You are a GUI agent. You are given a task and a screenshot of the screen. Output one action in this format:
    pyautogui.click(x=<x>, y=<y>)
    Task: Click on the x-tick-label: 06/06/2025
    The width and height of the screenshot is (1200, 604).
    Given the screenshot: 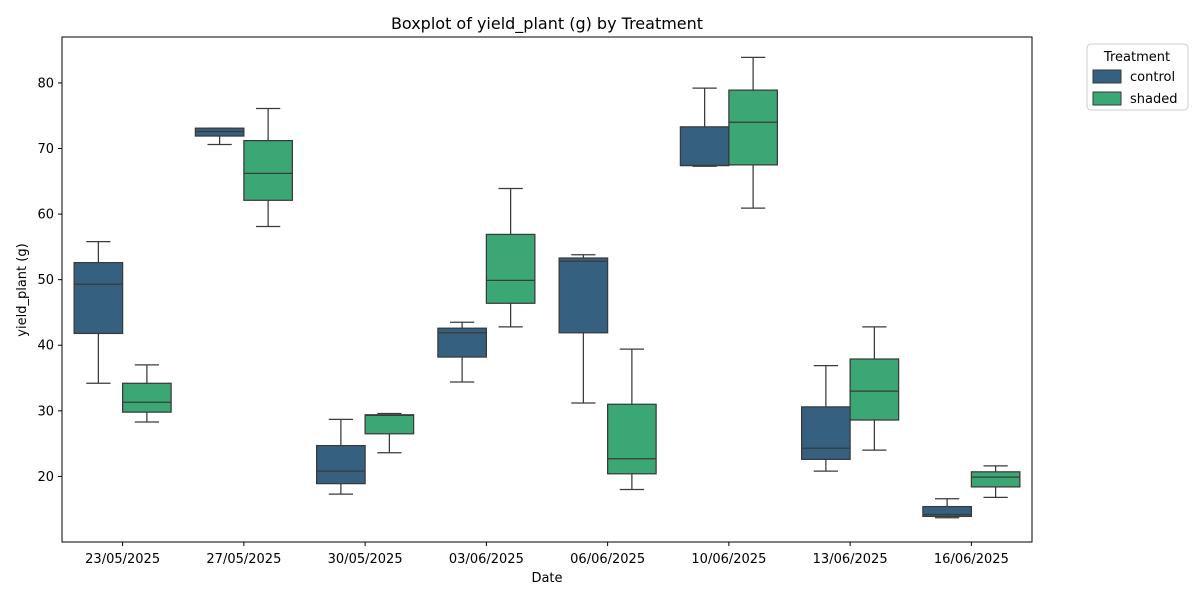 What is the action you would take?
    pyautogui.click(x=607, y=559)
    